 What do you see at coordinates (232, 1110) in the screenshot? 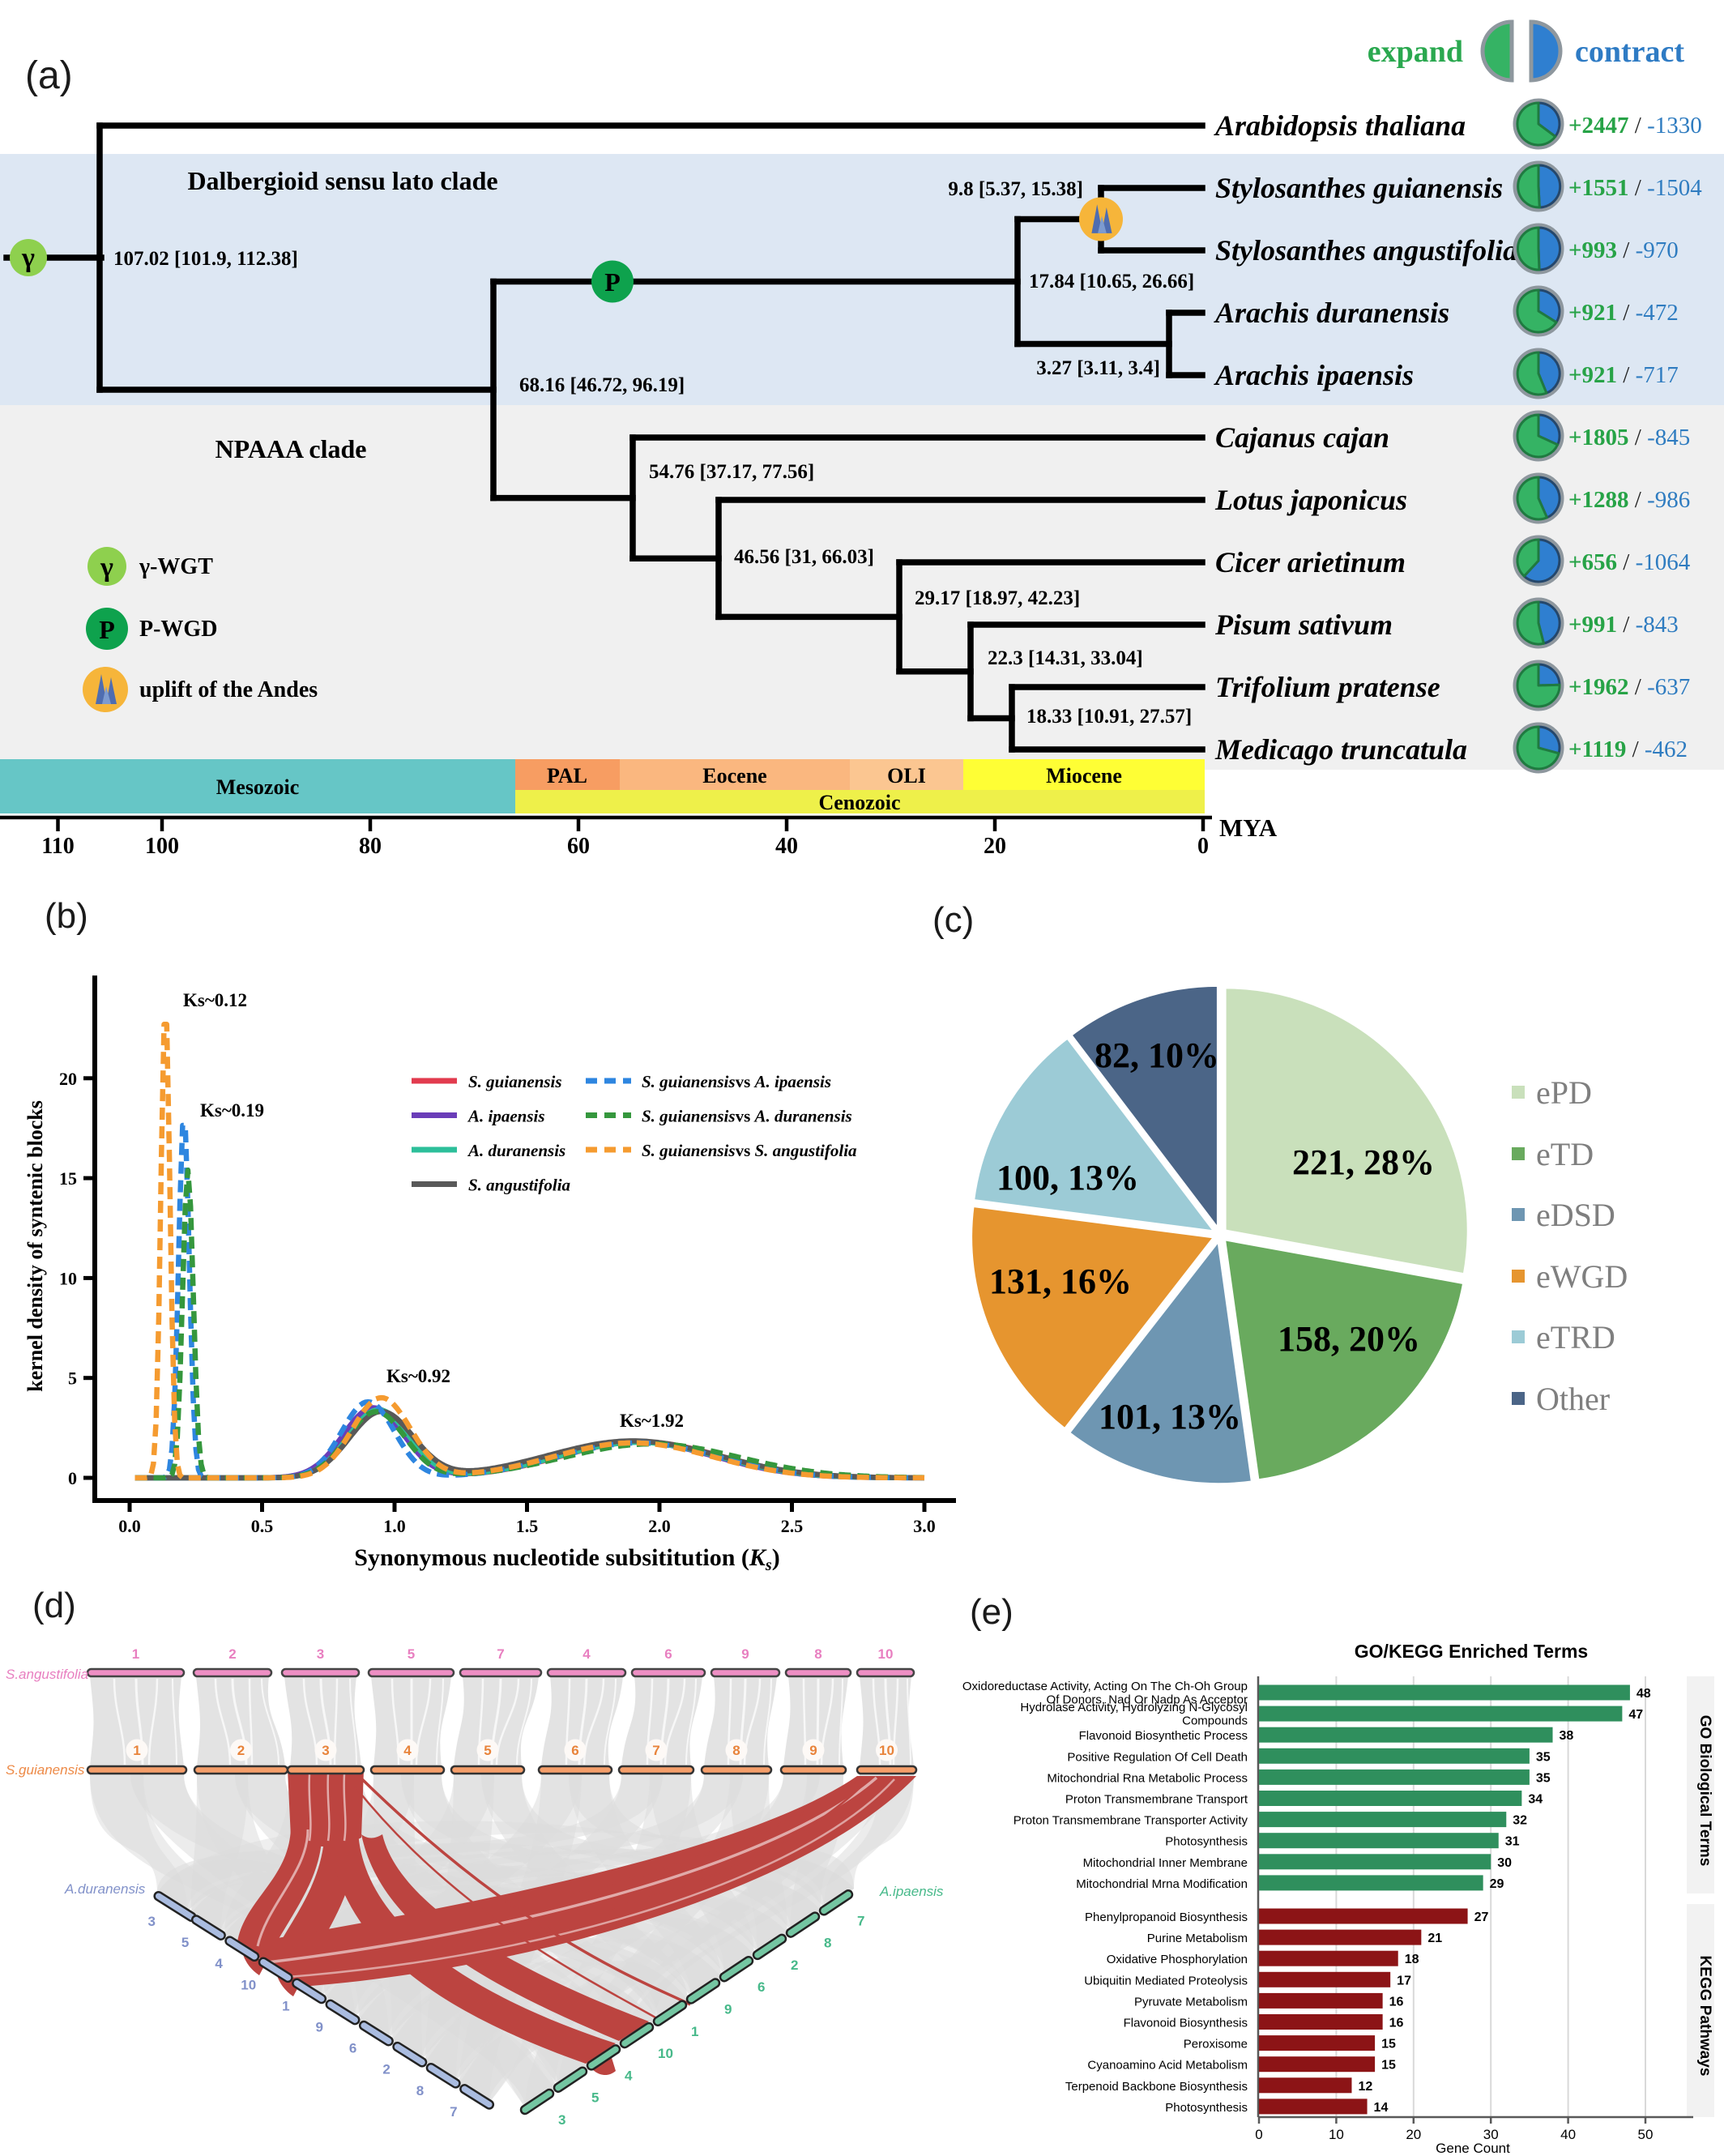
I see `svg-text: Ks~0.19` at bounding box center [232, 1110].